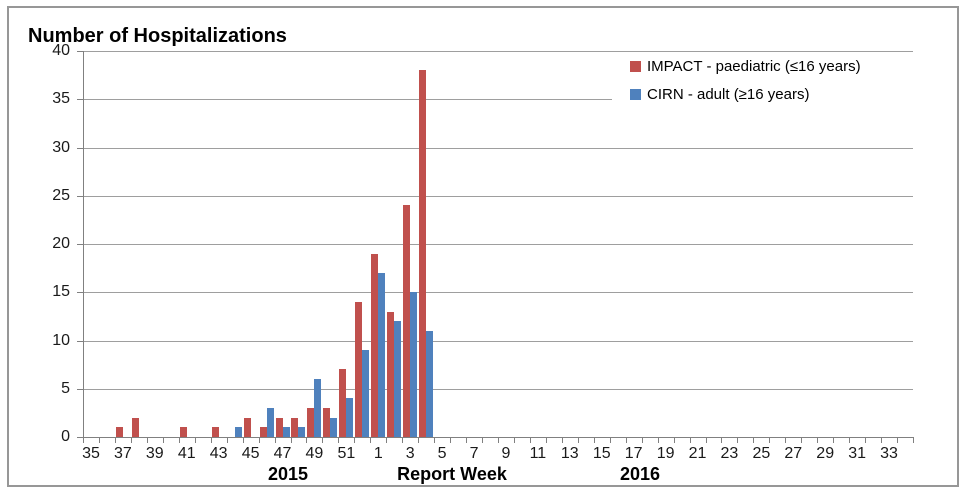  Describe the element at coordinates (601, 453) in the screenshot. I see `x-tick-label-w15: 15` at that location.